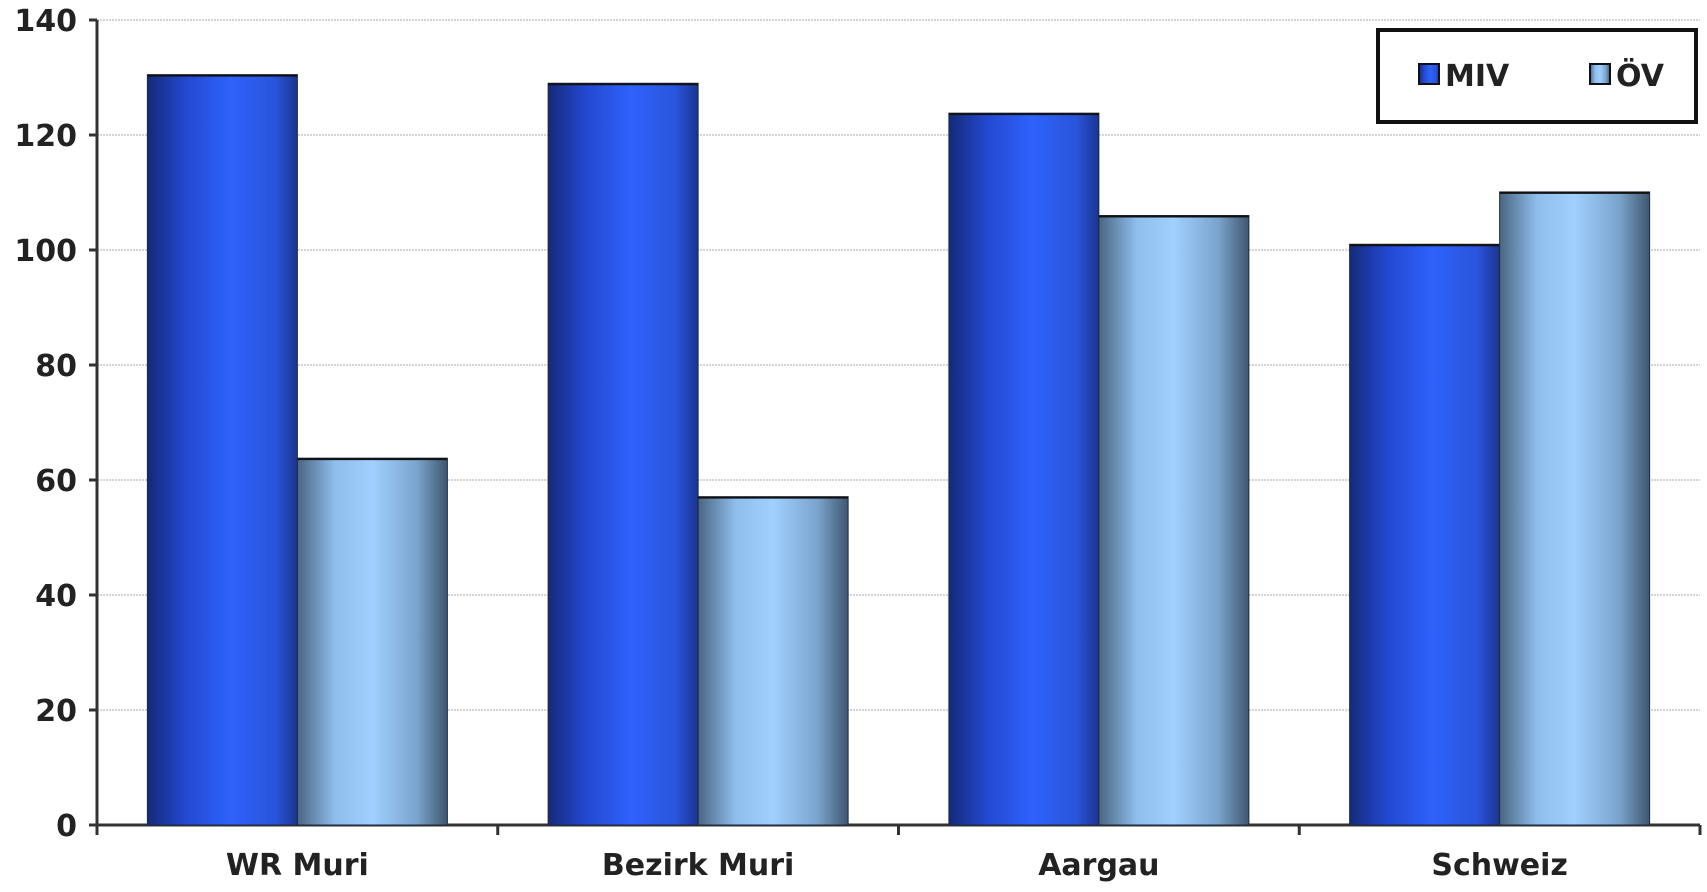 This screenshot has height=892, width=1707. I want to click on y-tick-label: 80, so click(56, 366).